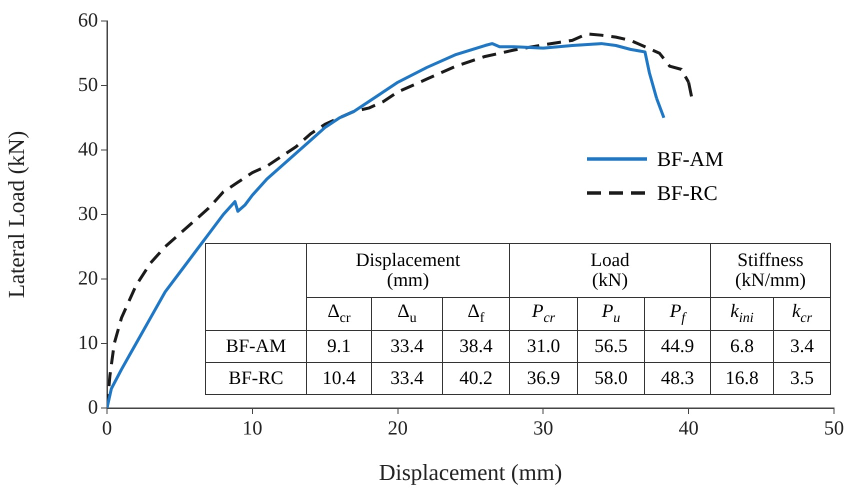 The width and height of the screenshot is (856, 492). I want to click on x-tick-label: 20, so click(398, 428).